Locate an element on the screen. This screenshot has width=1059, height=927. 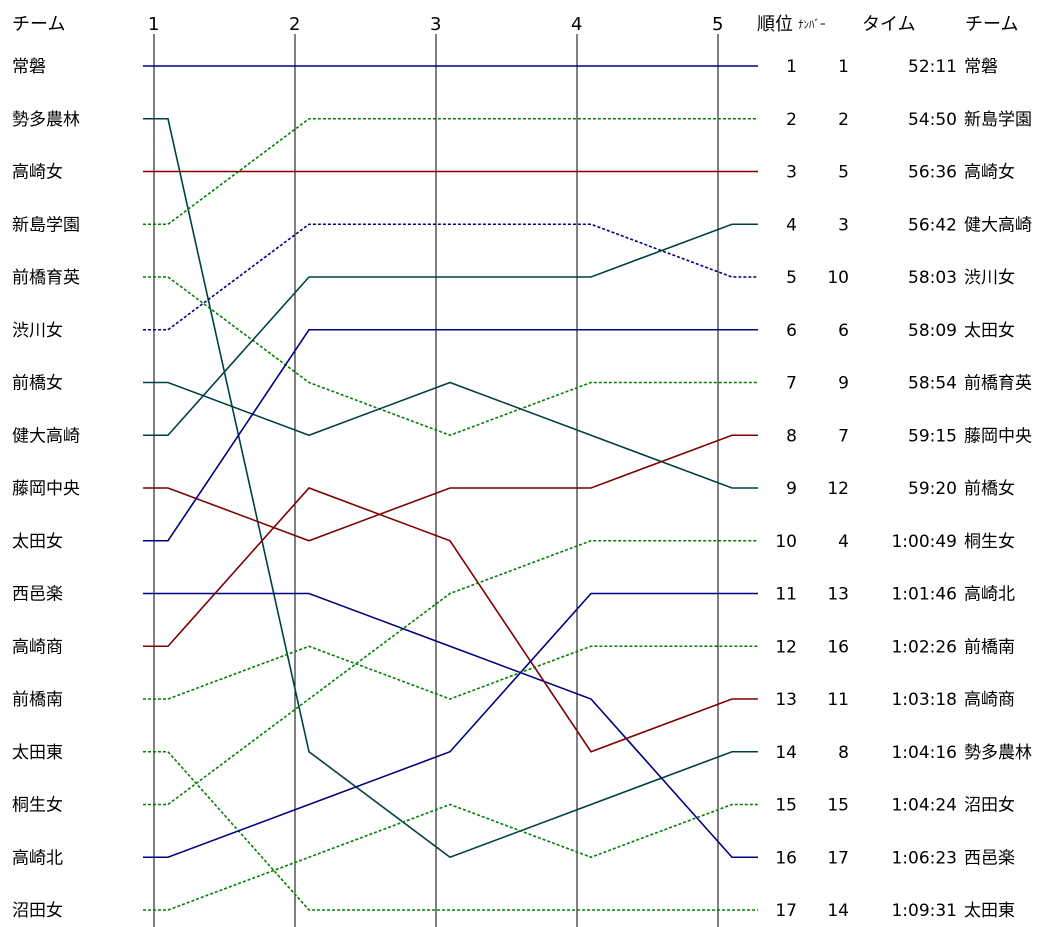
table-time: 1:02:26 is located at coordinates (924, 647).